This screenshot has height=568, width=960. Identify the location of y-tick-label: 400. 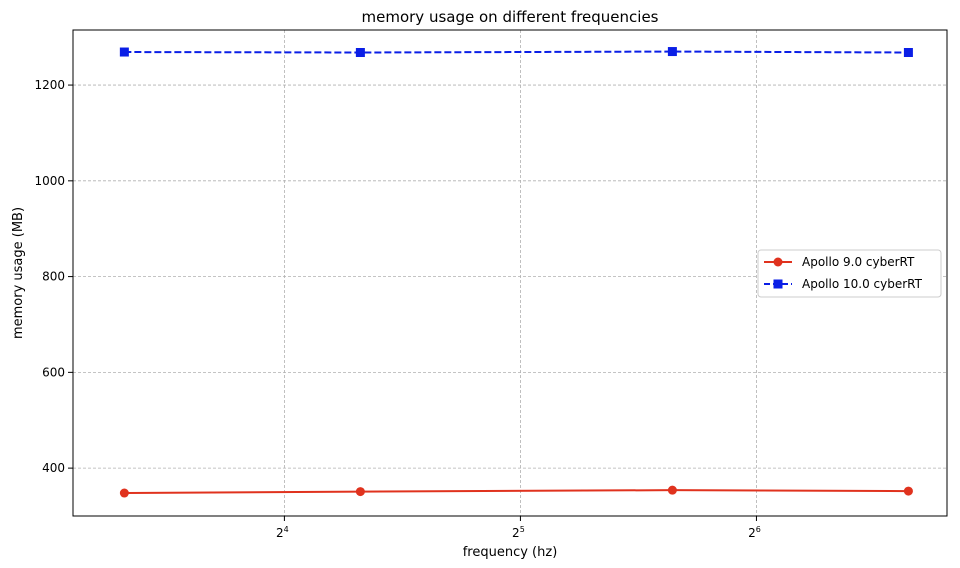
(53, 468).